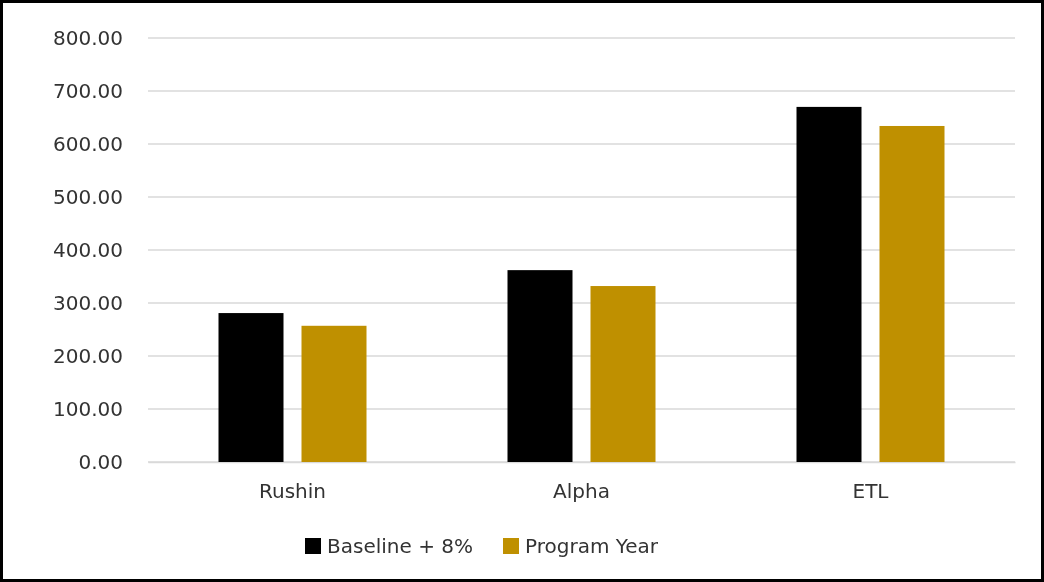 This screenshot has width=1044, height=582. I want to click on y-tick-label: 500.00, so click(88, 196).